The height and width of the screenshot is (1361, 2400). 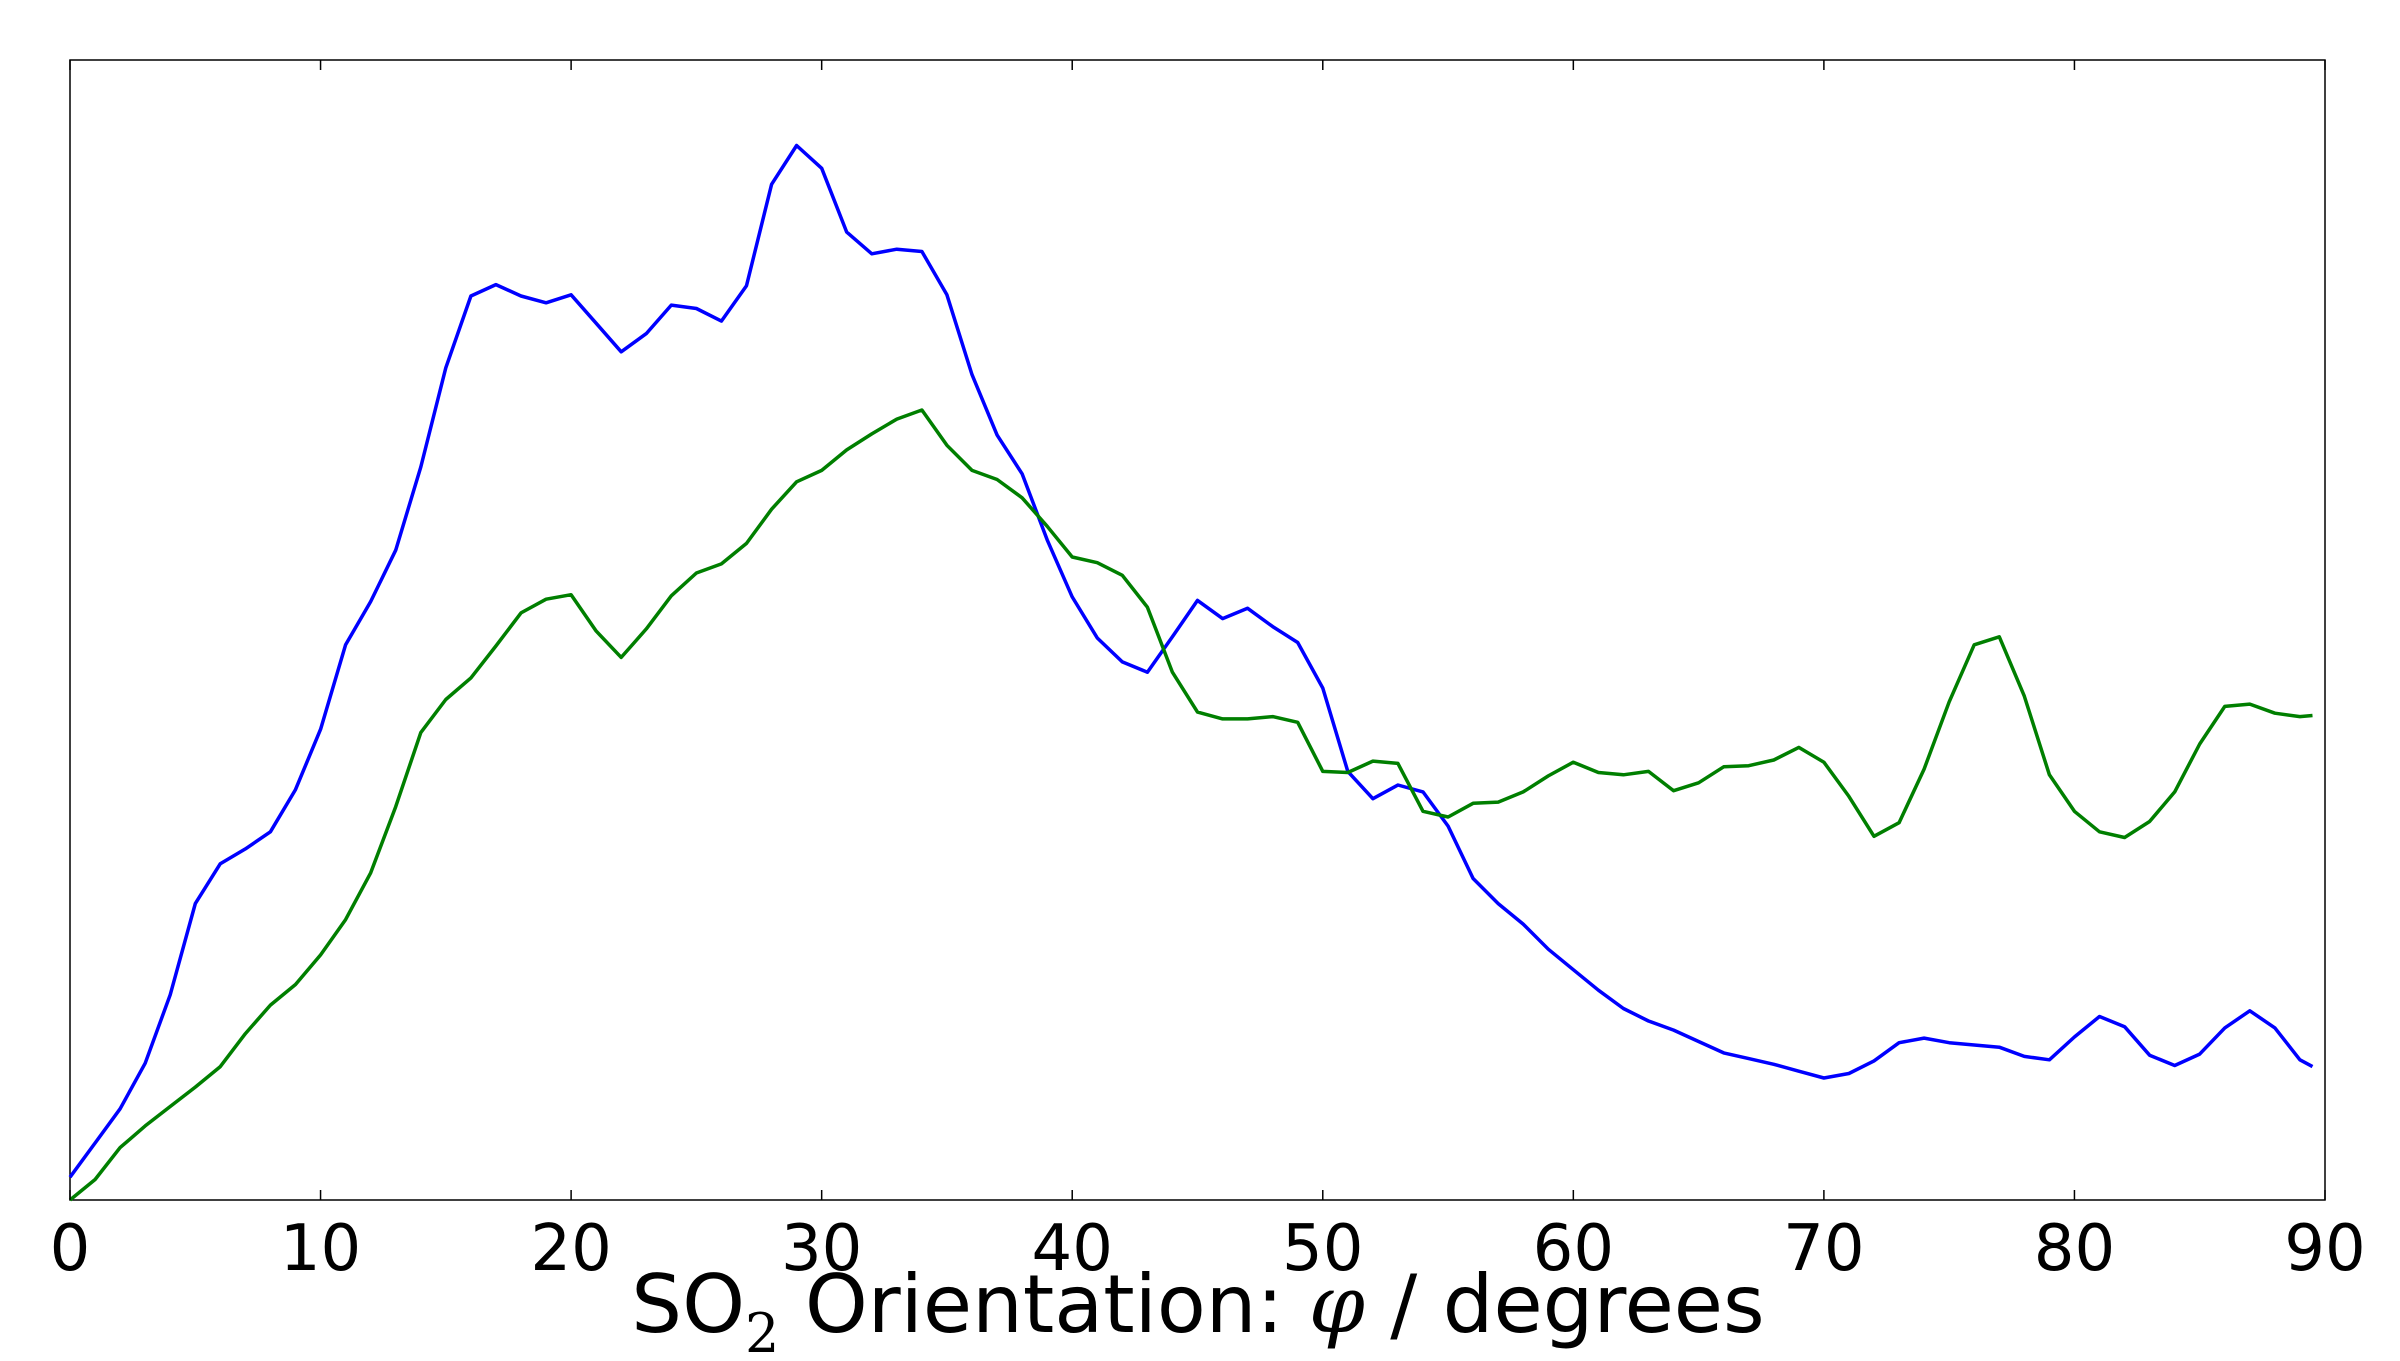 I want to click on x-axis-label: SO2 Orientation: φ / degrees, so click(x=1197, y=1309).